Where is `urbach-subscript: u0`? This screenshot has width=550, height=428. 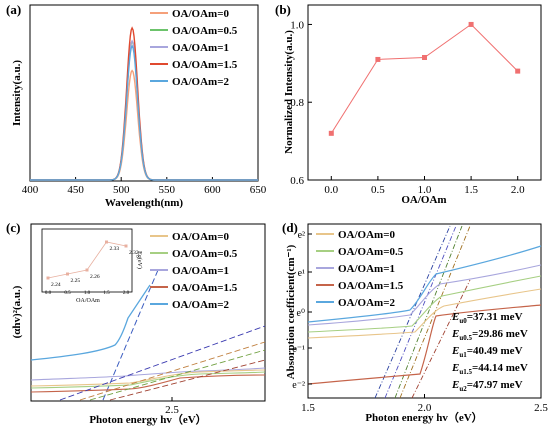 urbach-subscript: u0 is located at coordinates (463, 321).